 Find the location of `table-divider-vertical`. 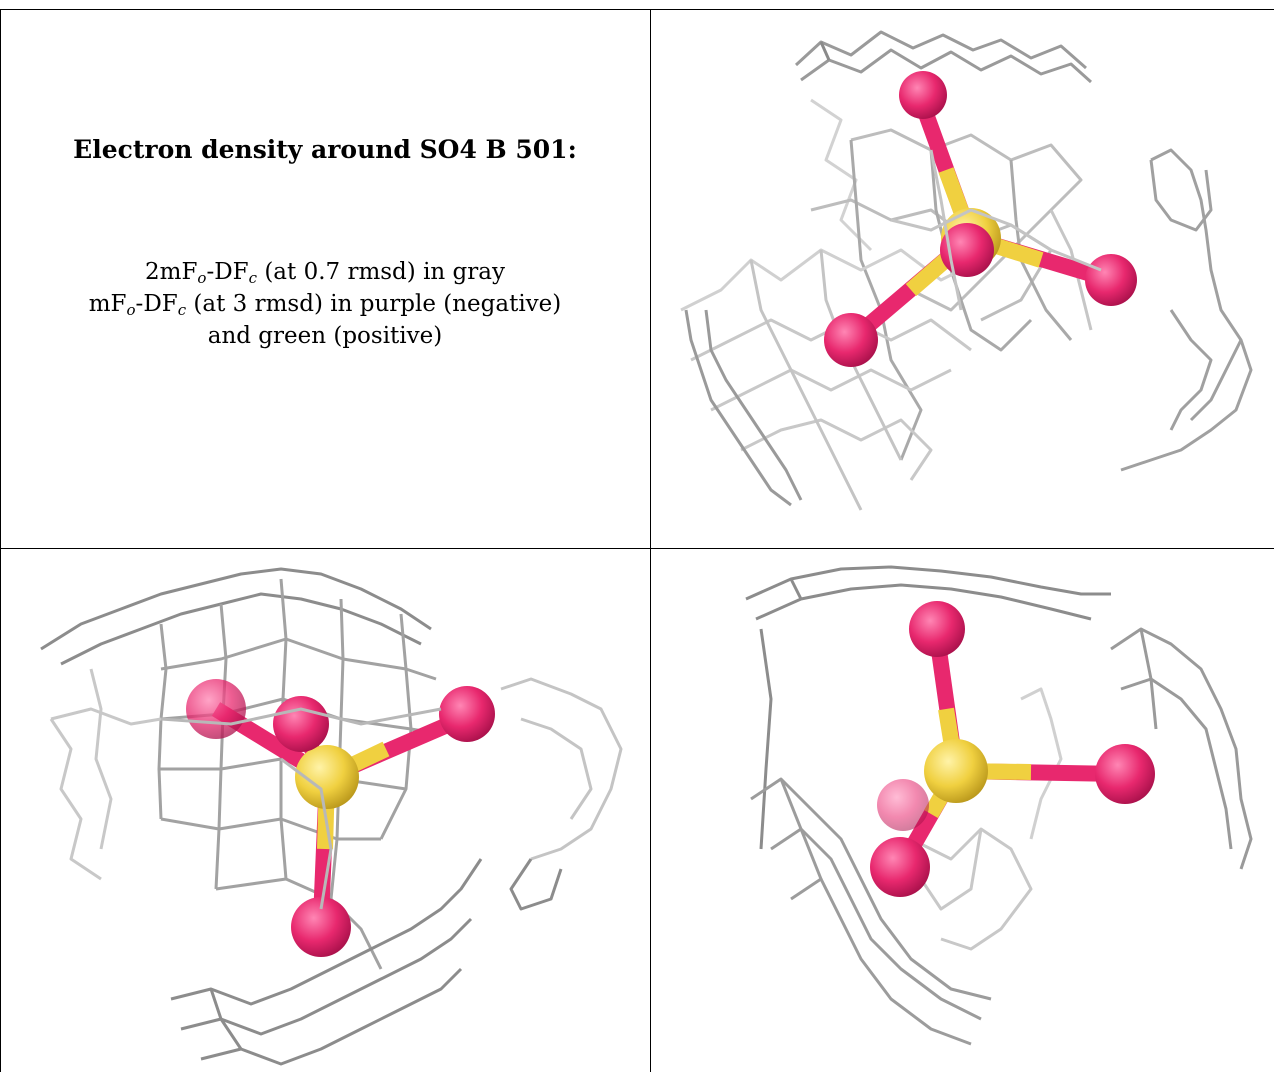

table-divider-vertical is located at coordinates (650, 540).